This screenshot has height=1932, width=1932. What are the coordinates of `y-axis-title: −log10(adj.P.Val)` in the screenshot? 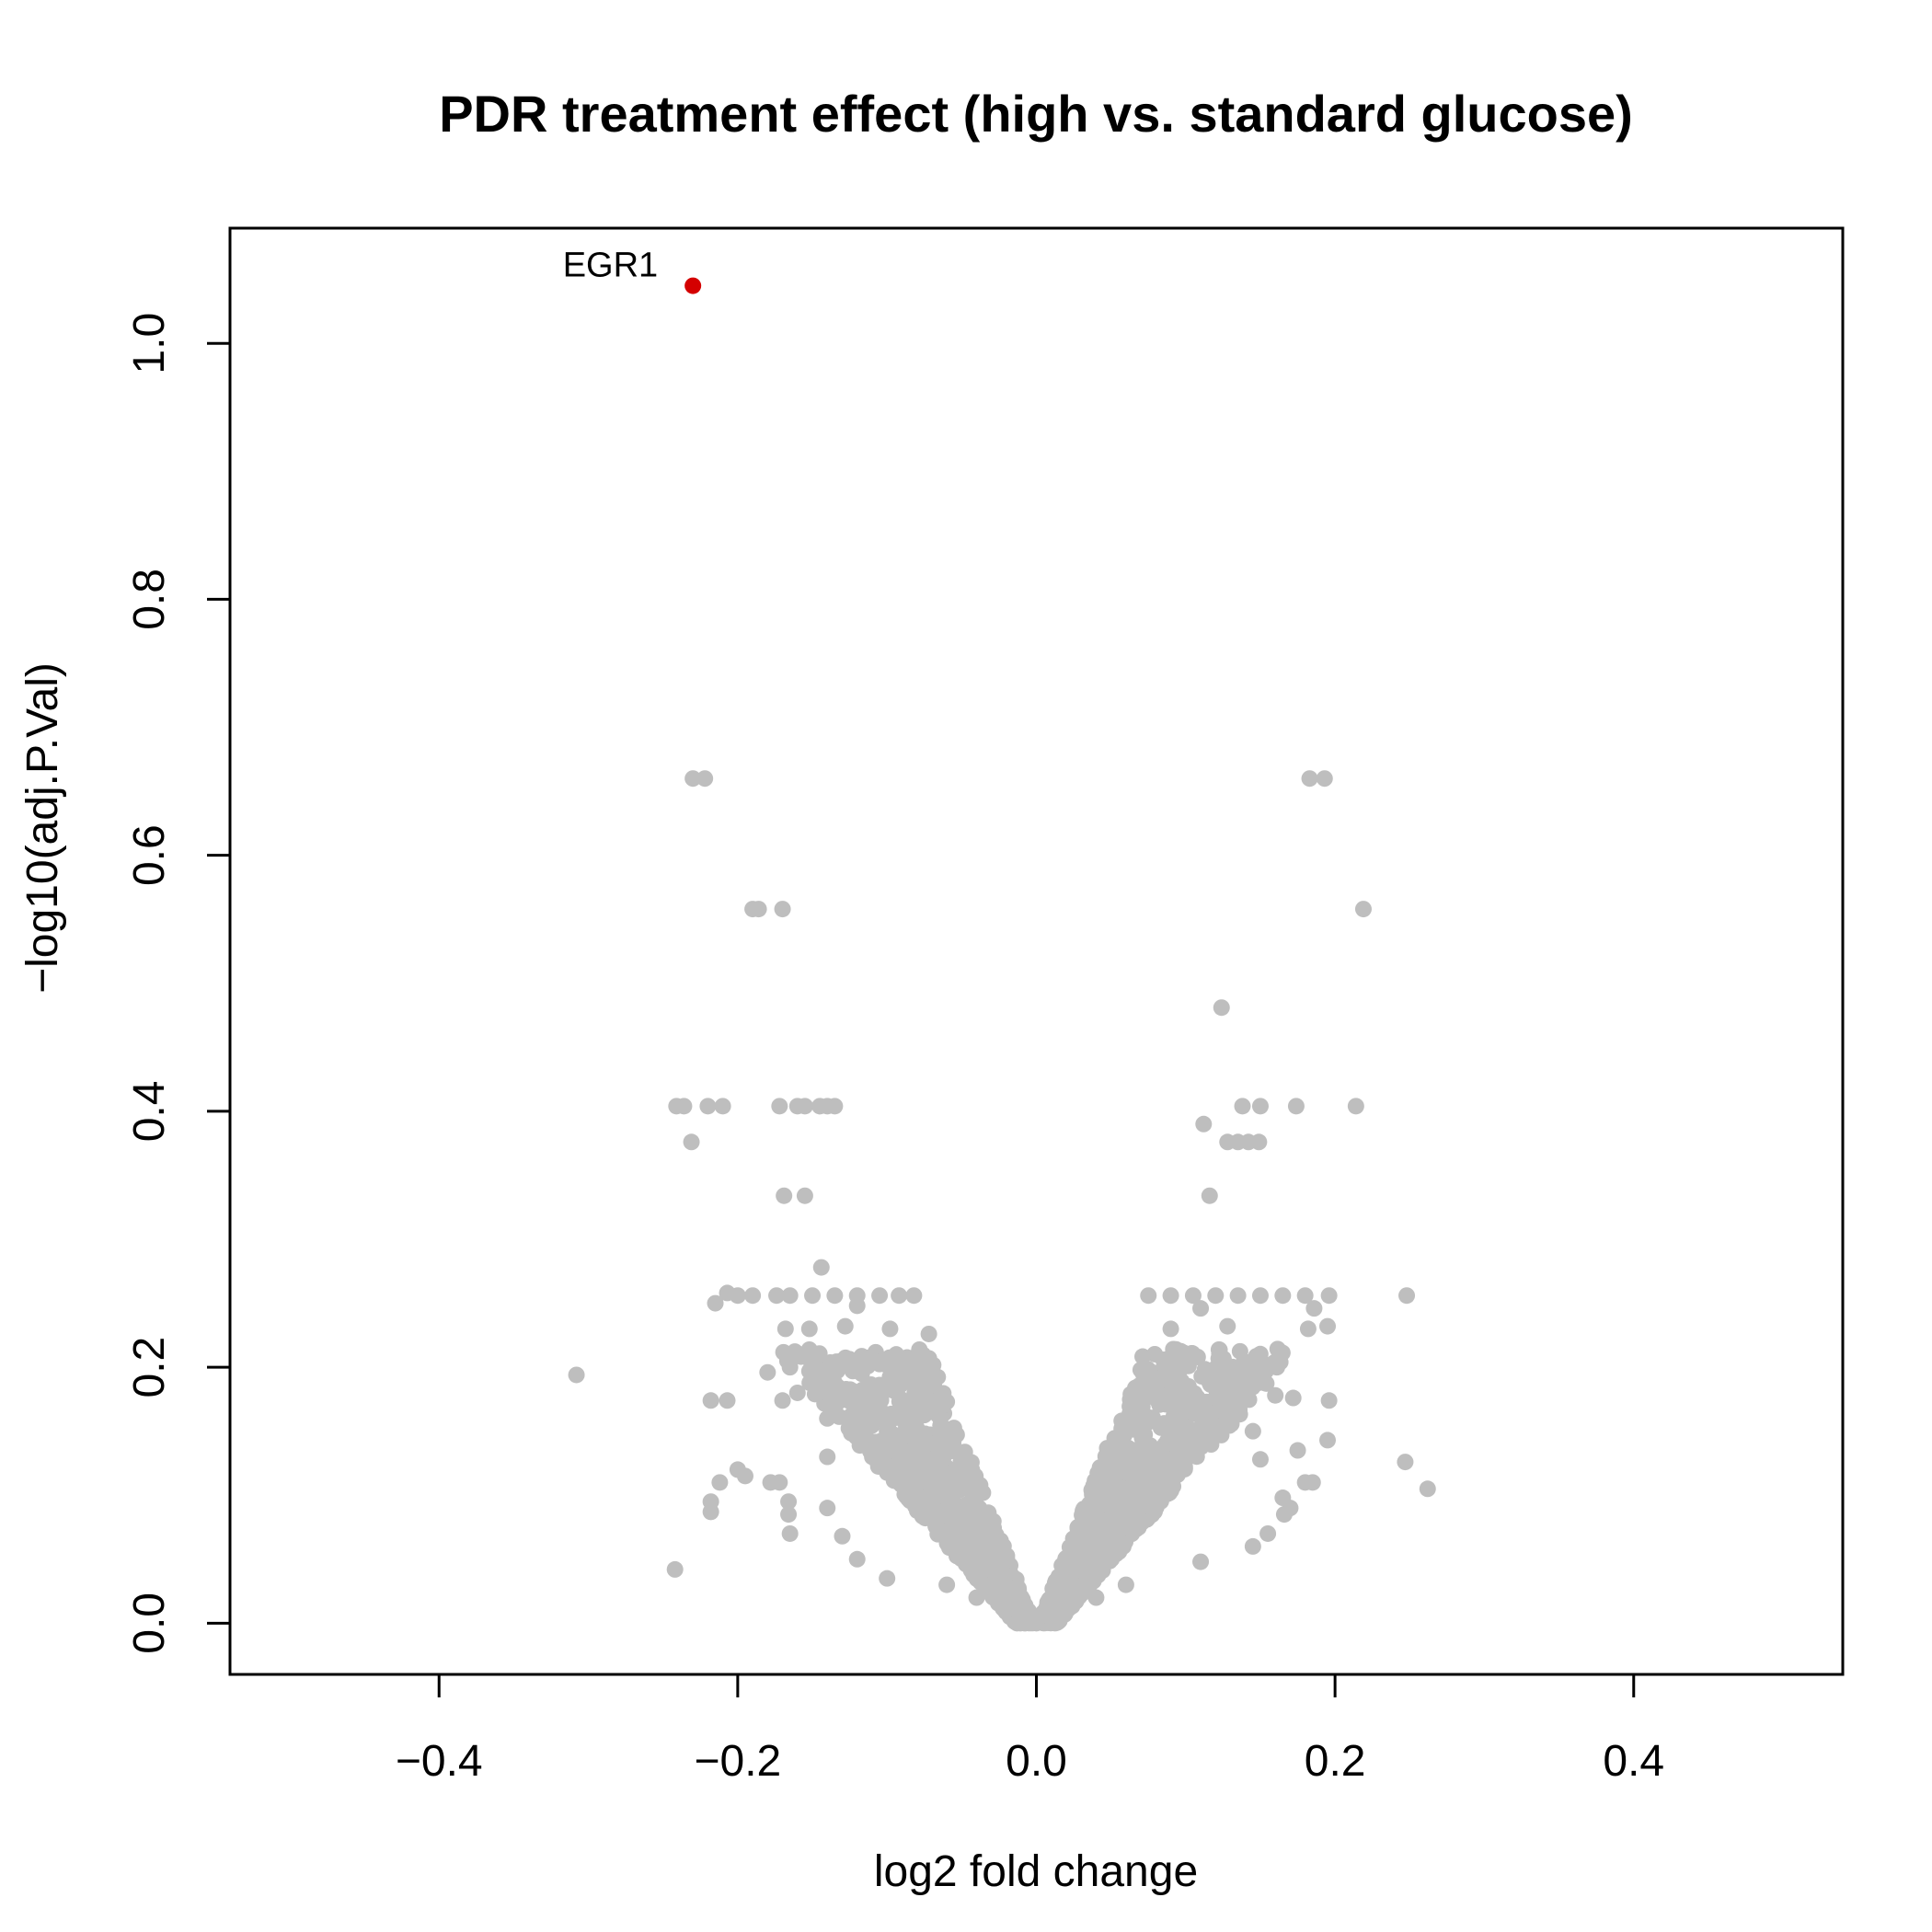 It's located at (42, 828).